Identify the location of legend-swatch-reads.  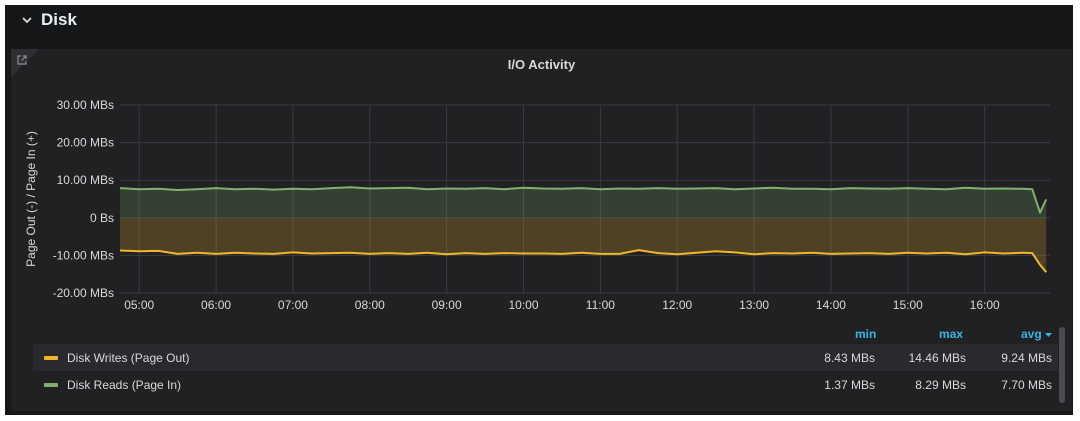
(51, 384).